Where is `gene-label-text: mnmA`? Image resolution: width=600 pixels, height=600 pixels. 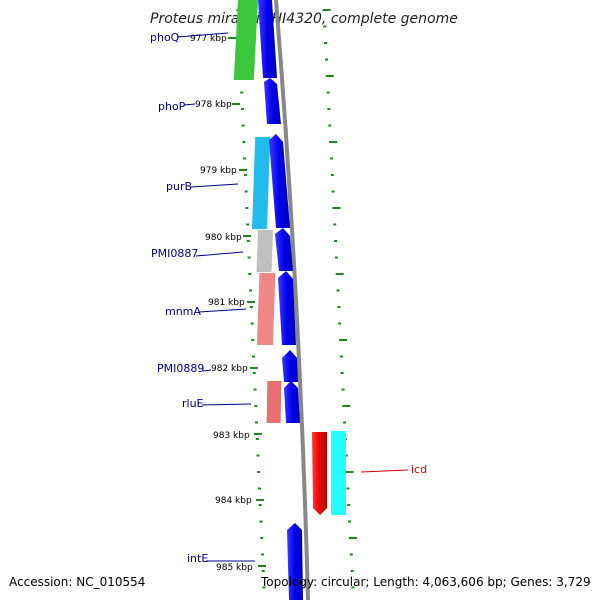
gene-label-text: mnmA is located at coordinates (183, 311).